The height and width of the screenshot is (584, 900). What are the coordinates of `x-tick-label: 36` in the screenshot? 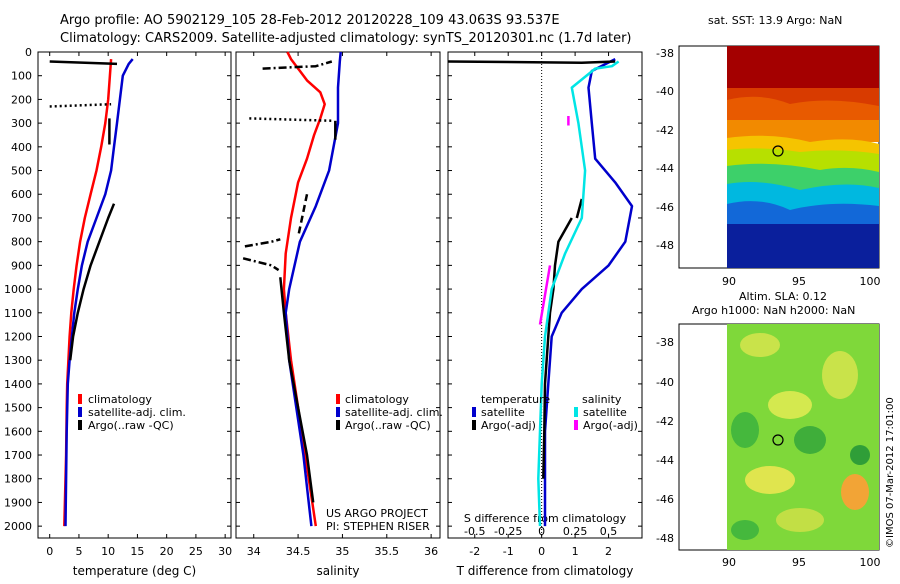 It's located at (431, 551).